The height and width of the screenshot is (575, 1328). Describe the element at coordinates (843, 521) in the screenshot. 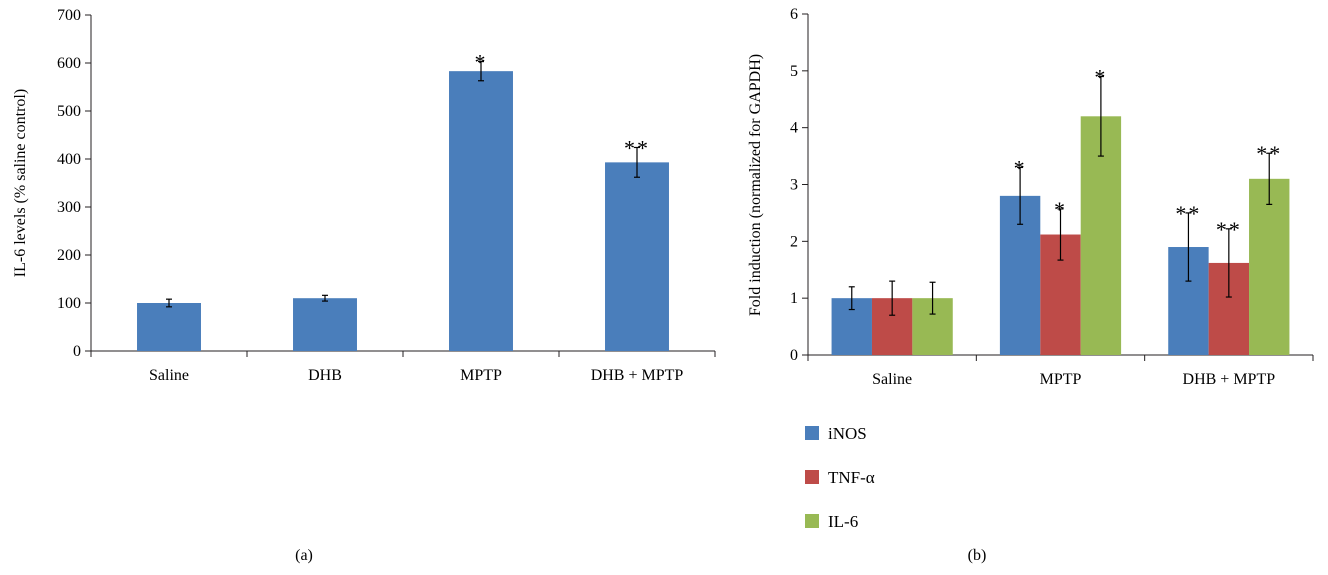

I see `legend-label: IL-6` at that location.